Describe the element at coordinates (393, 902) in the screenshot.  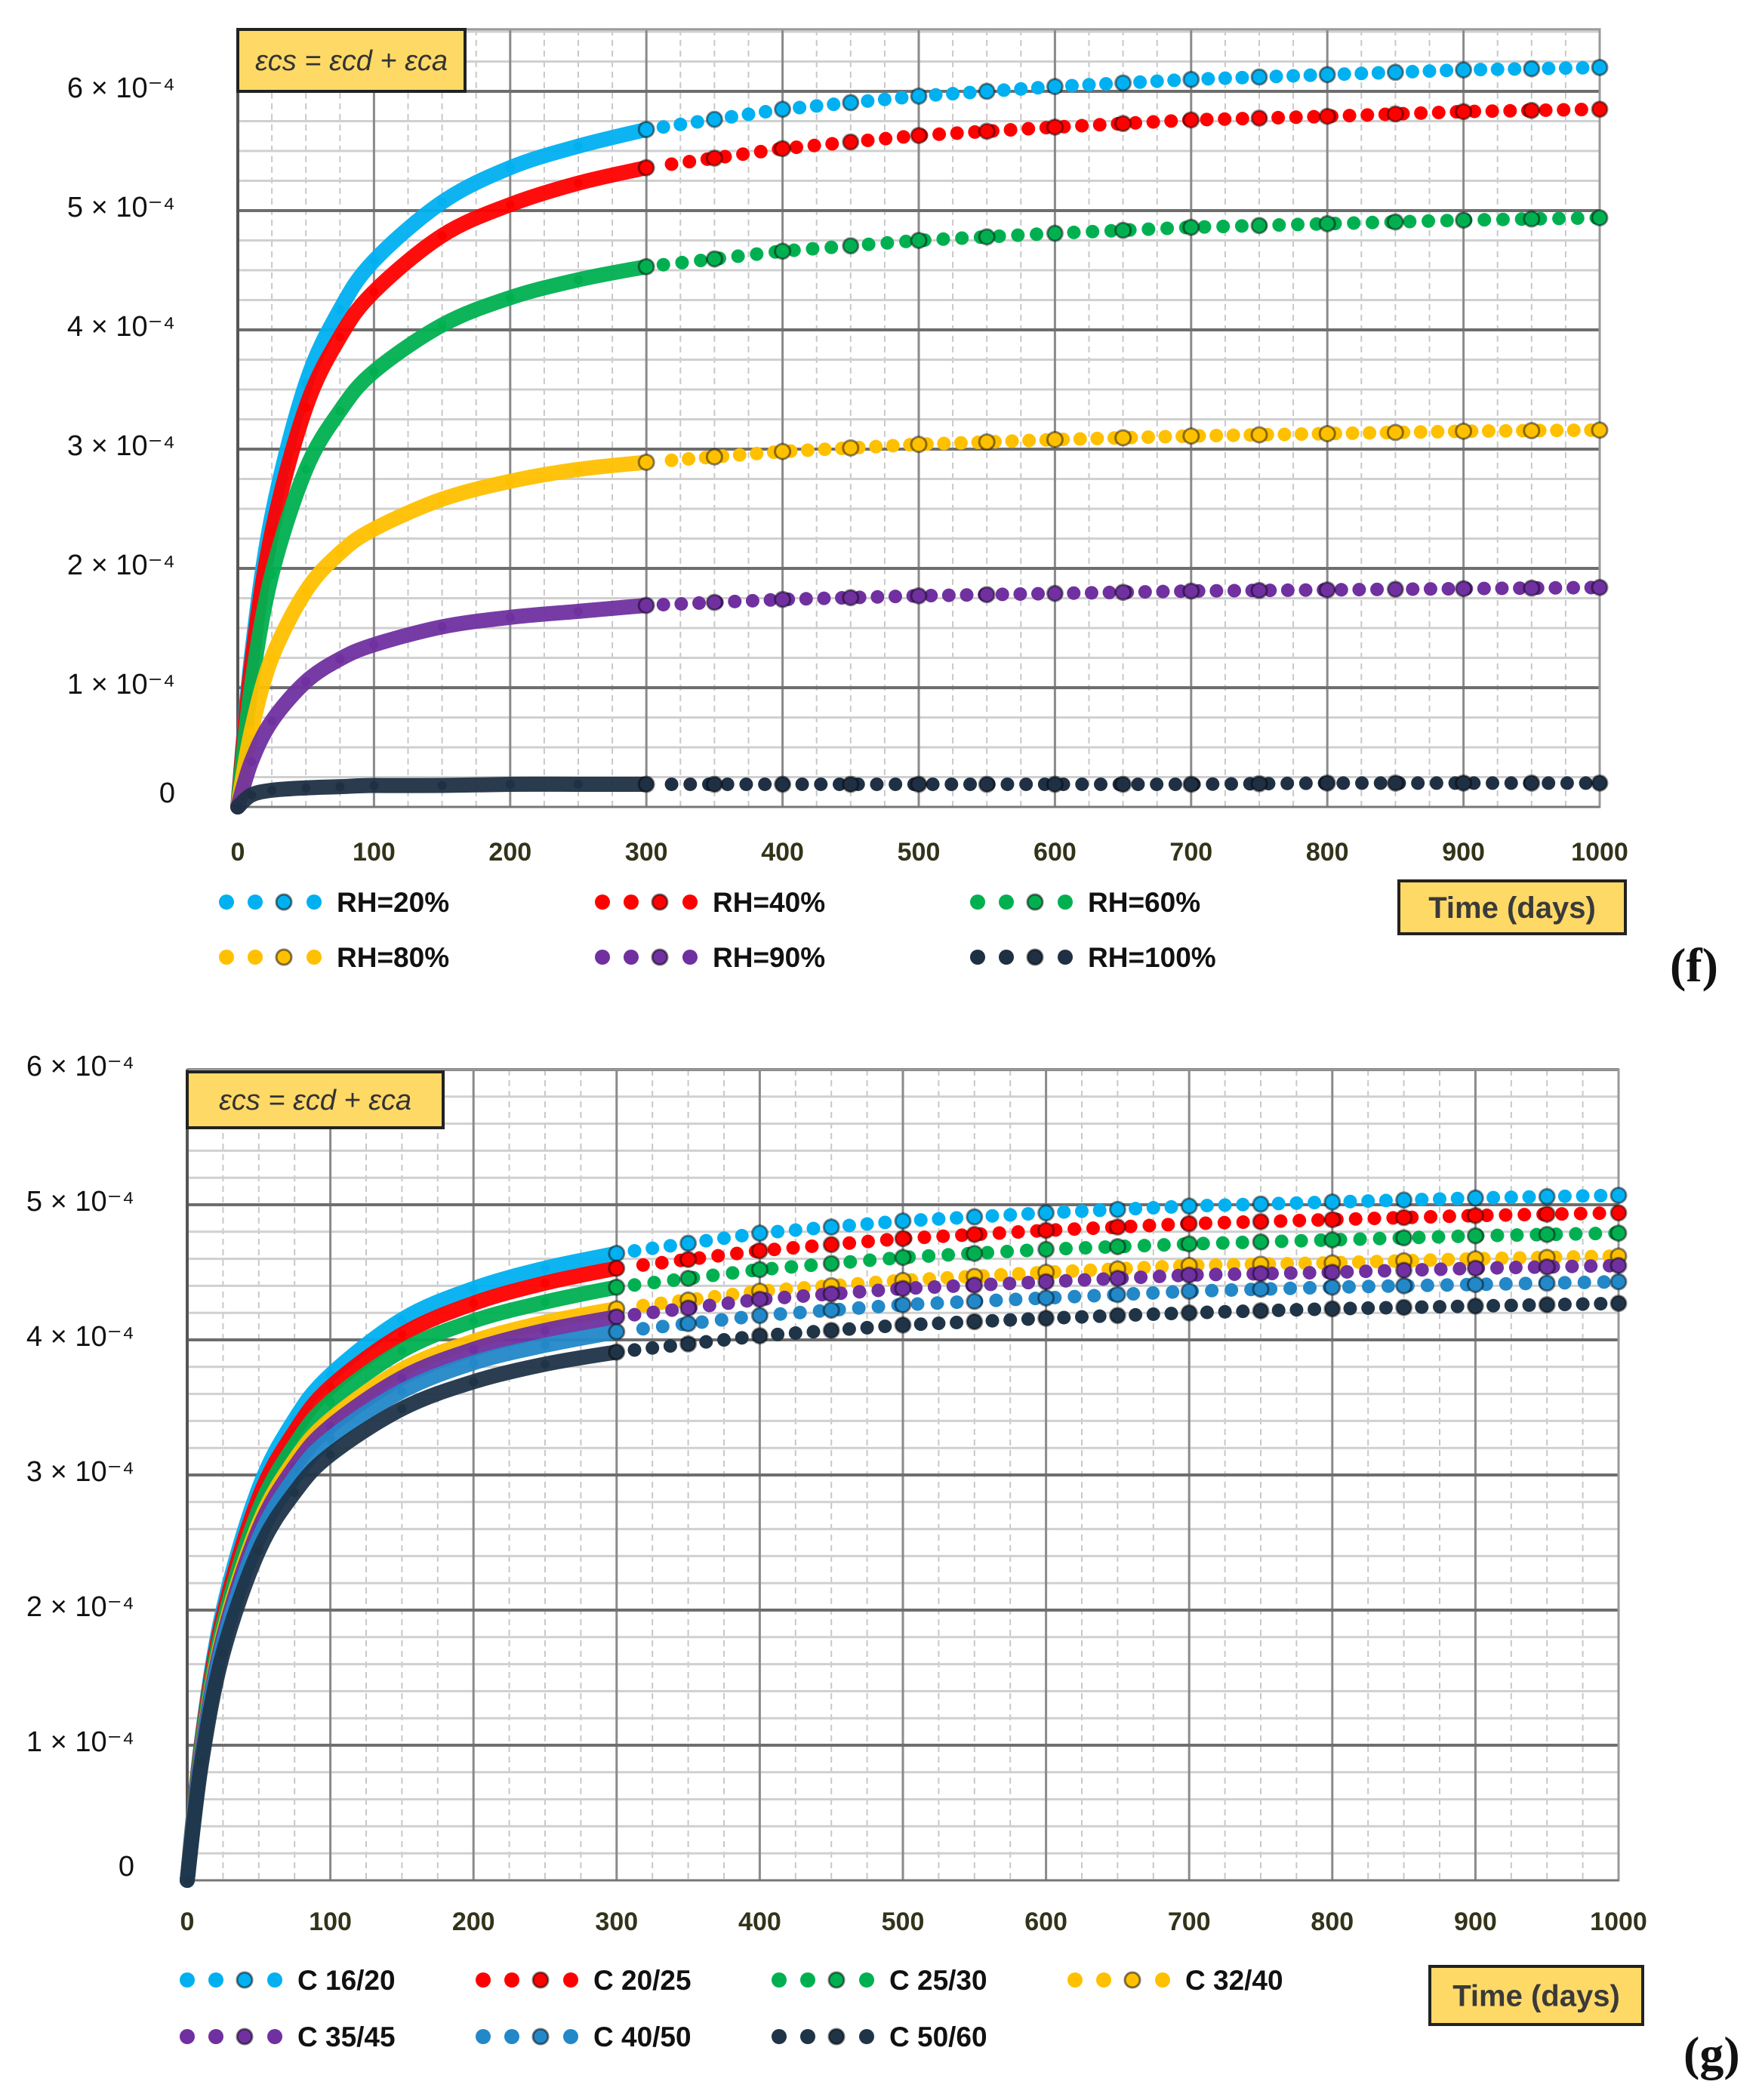
I see `legend-label: RH=20%` at that location.